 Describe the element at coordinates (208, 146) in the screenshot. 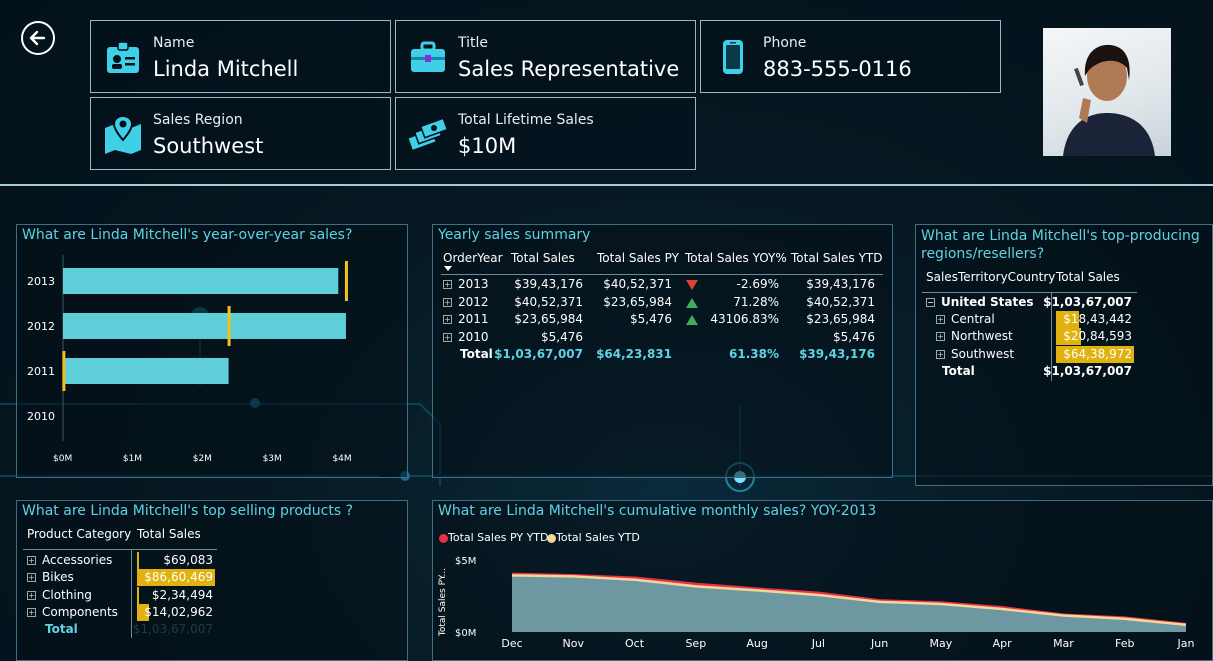

I see `sales-region-value: Southwest` at that location.